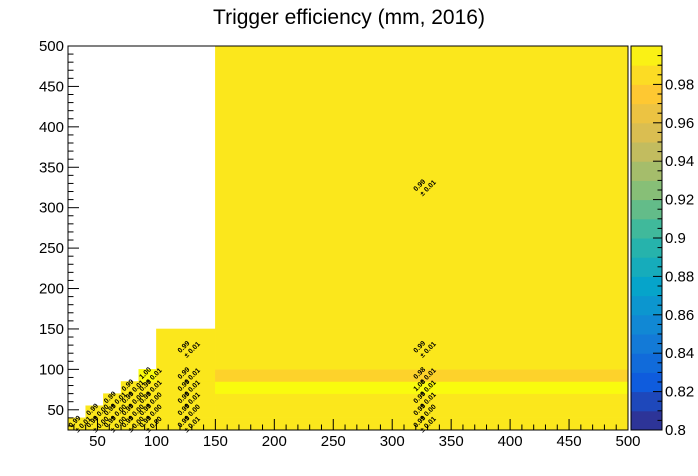 Image resolution: width=698 pixels, height=476 pixels. I want to click on colorbar-tick-label: 0.88, so click(679, 276).